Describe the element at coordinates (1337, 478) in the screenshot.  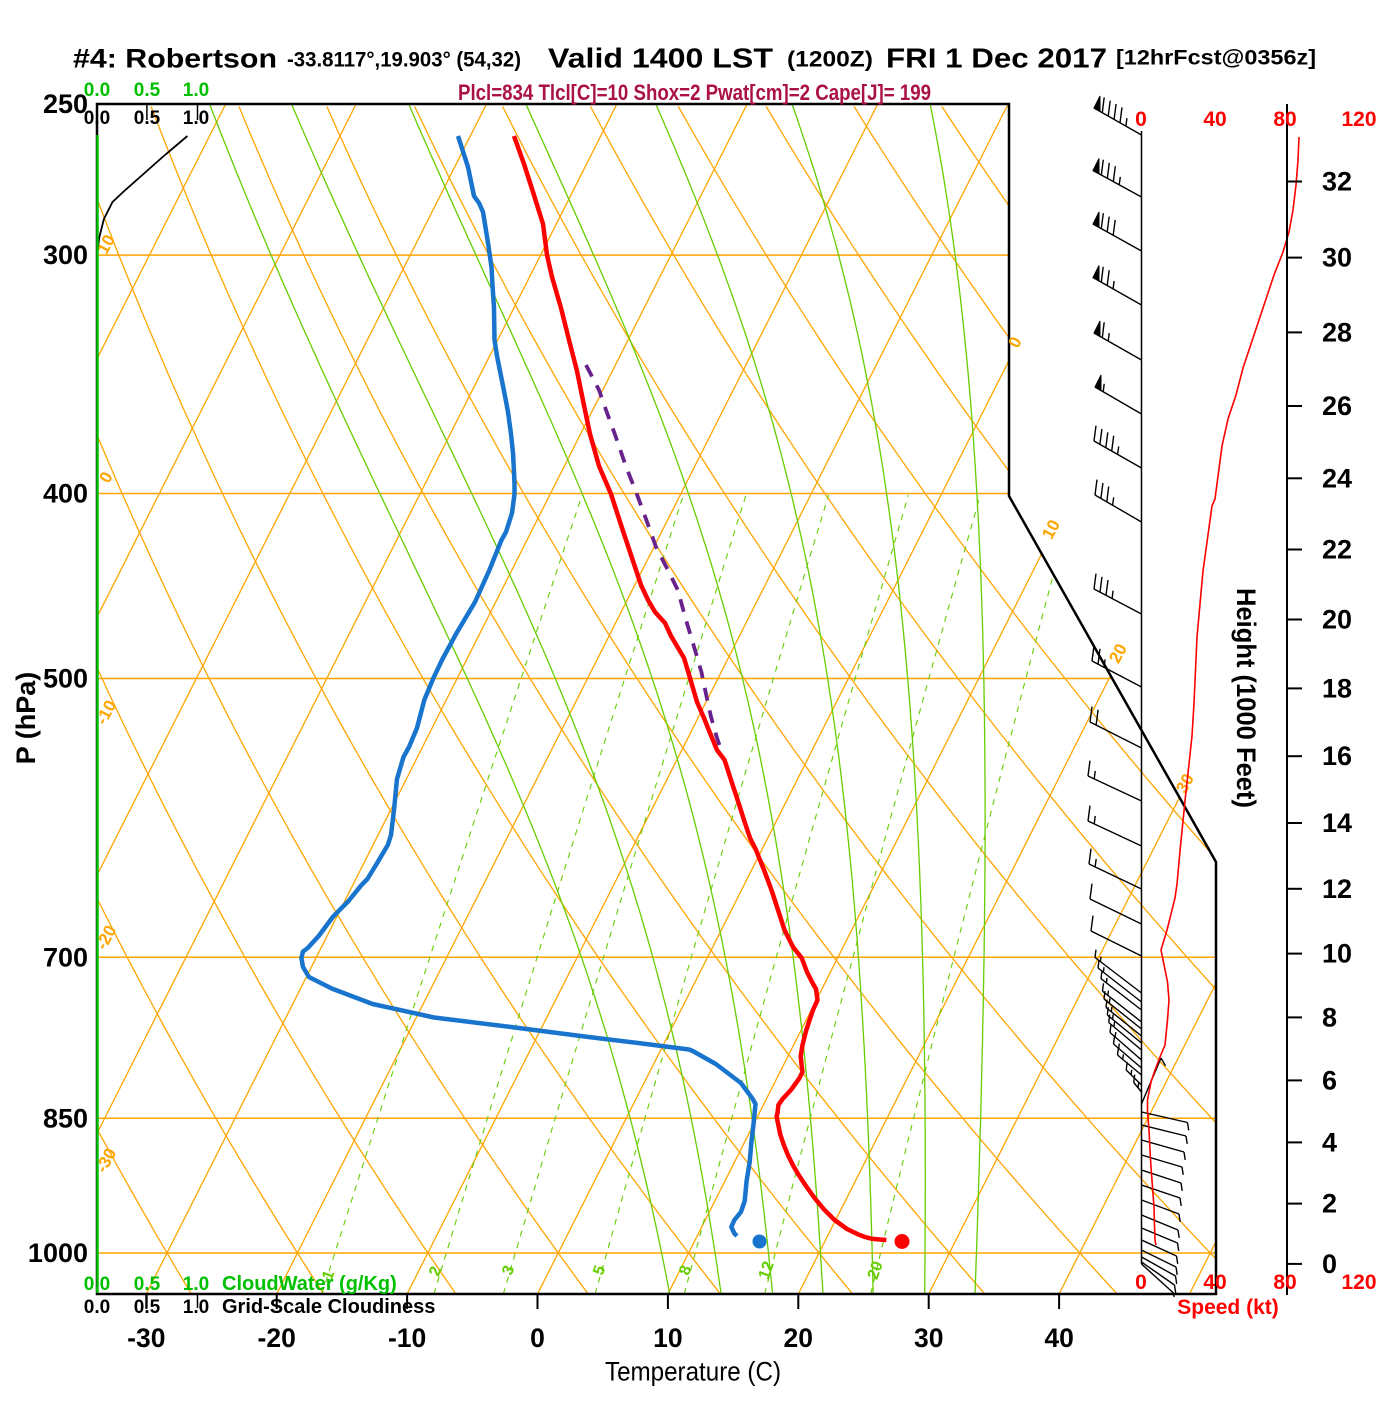
I see `svg-text: 24` at that location.